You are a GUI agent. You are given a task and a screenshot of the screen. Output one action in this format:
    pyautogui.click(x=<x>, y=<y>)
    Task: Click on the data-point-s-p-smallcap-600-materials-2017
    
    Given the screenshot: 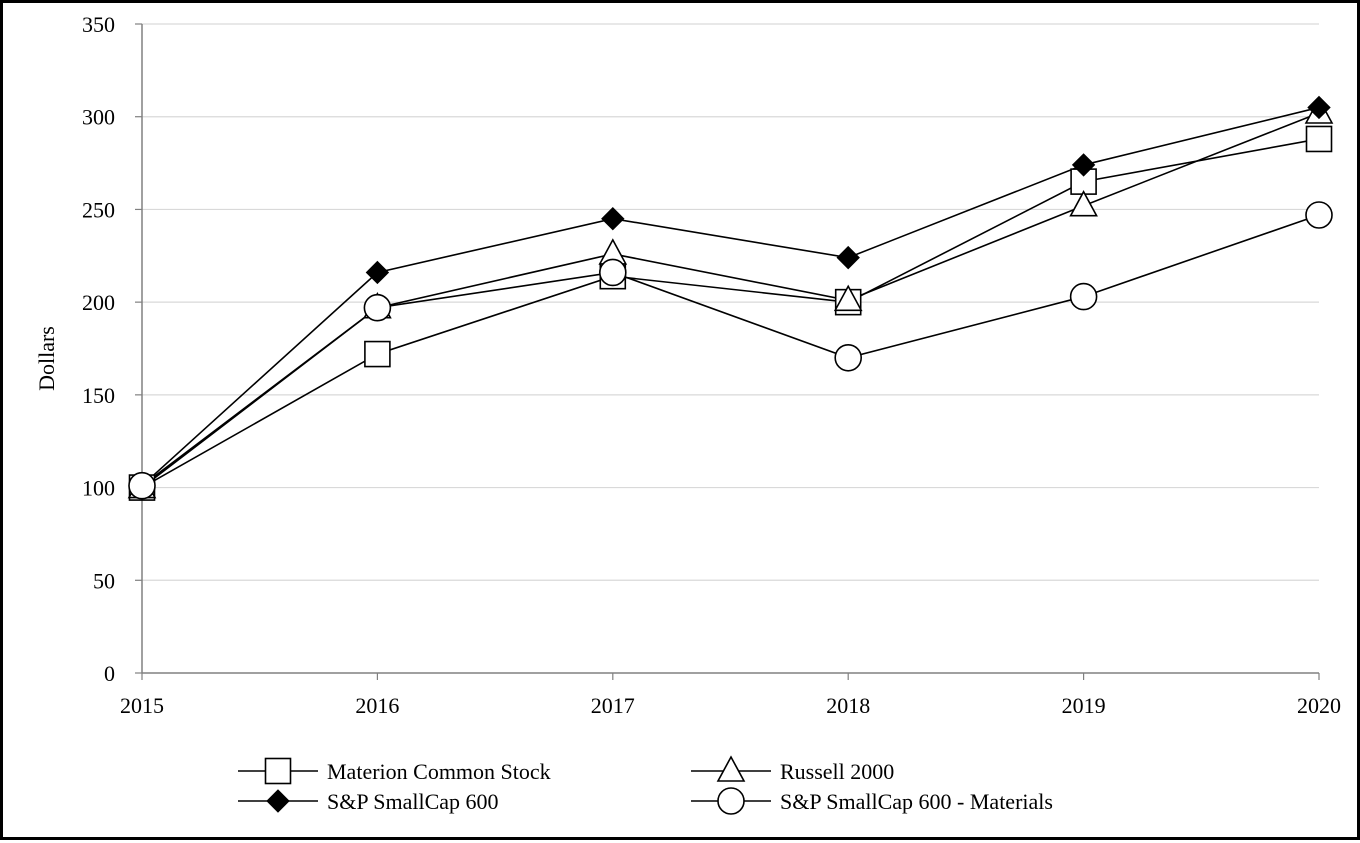 What is the action you would take?
    pyautogui.click(x=612, y=272)
    